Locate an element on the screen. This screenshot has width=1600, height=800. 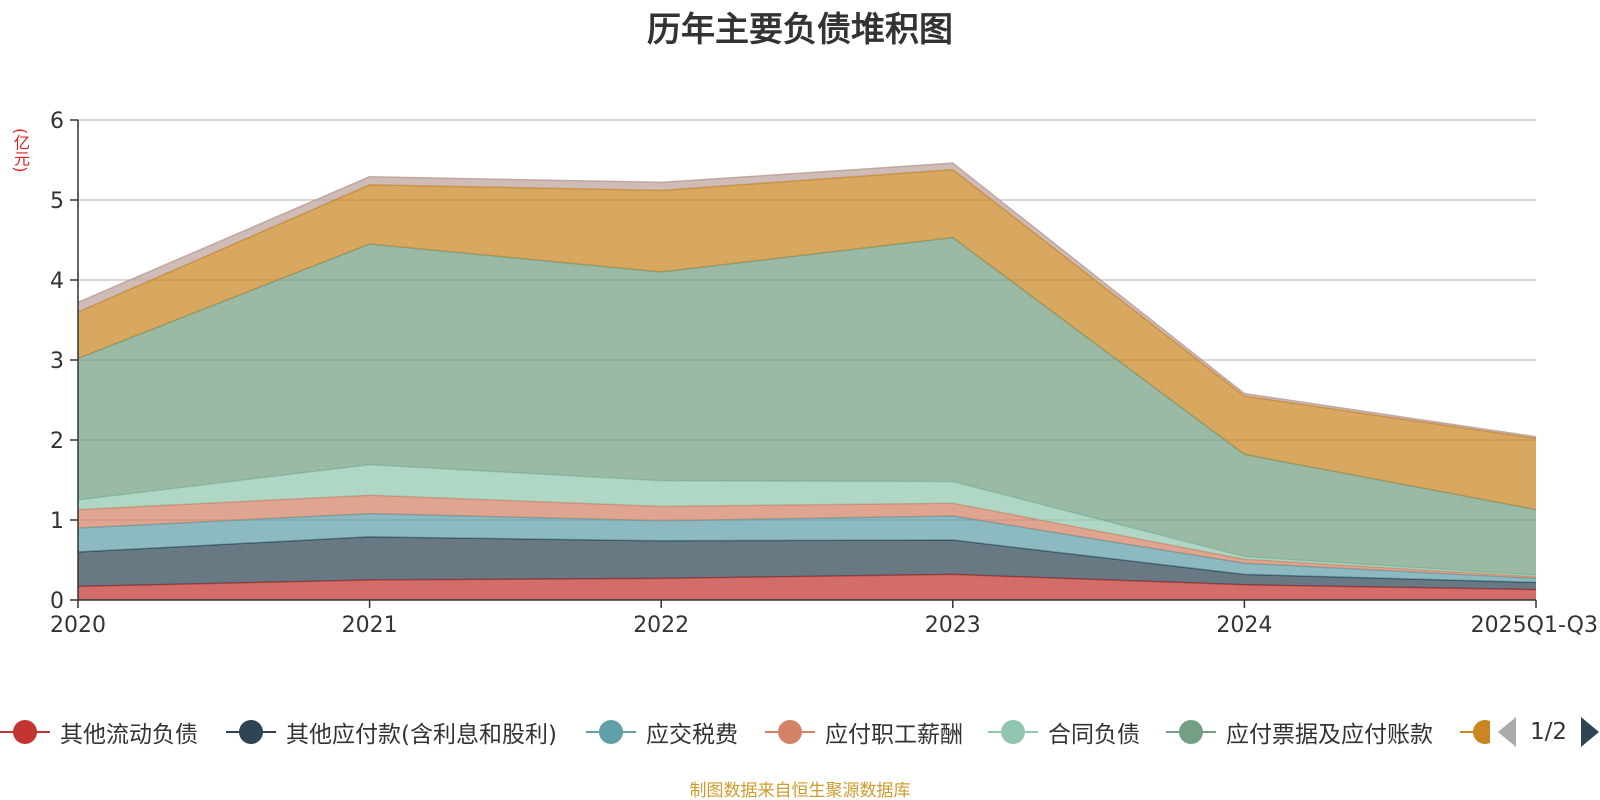
x-tick-label-4: 2024 is located at coordinates (1244, 625).